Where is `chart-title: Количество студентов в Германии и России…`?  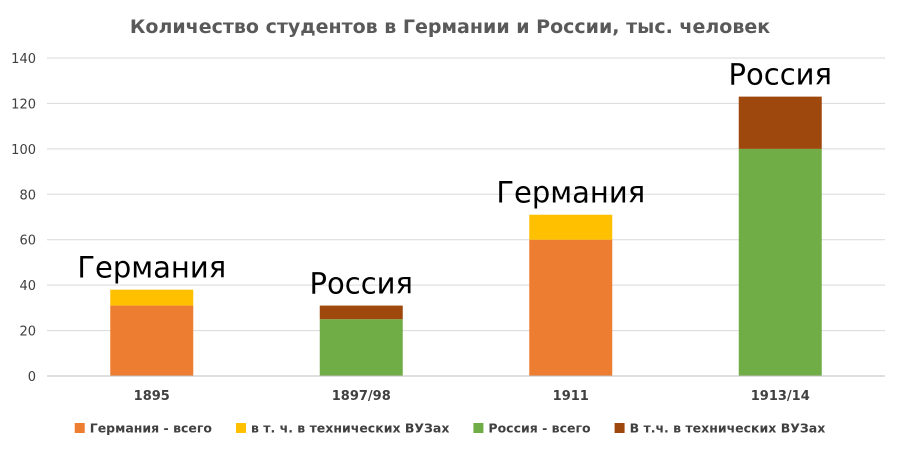
chart-title: Количество студентов в Германии и России… is located at coordinates (450, 27).